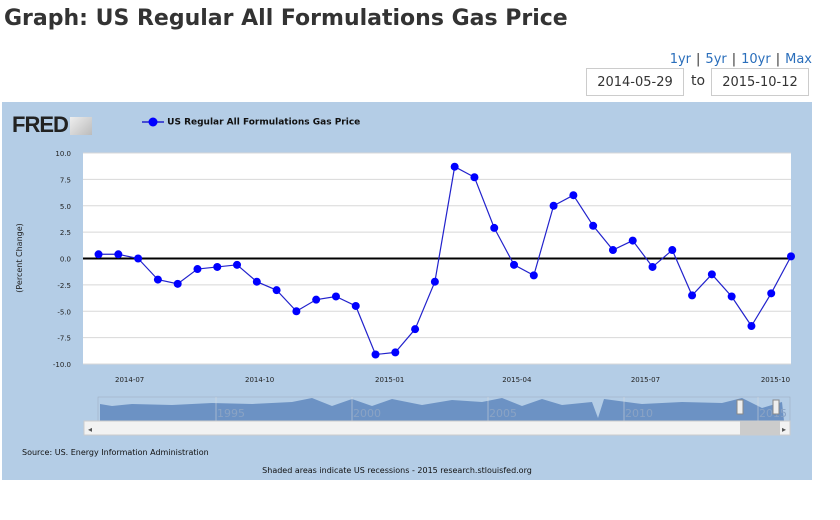 This screenshot has width=840, height=520. What do you see at coordinates (264, 122) in the screenshot?
I see `legend-label: US Regular All Formulations Gas Price` at bounding box center [264, 122].